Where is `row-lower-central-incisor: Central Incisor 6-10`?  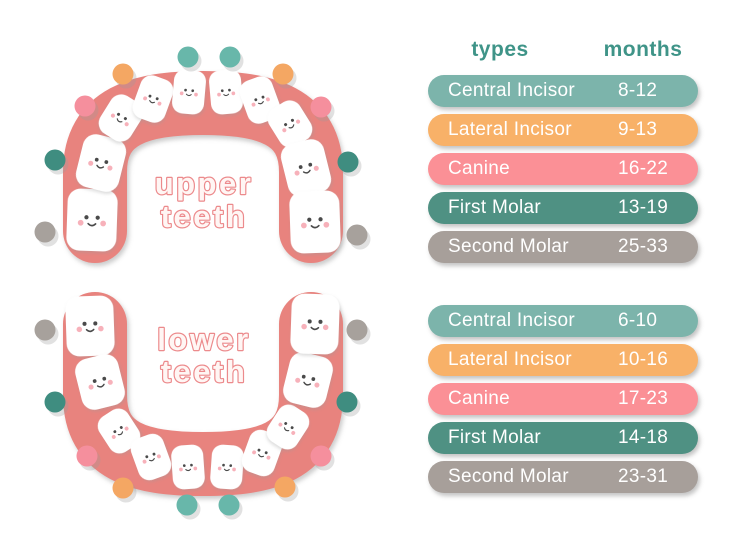 row-lower-central-incisor: Central Incisor 6-10 is located at coordinates (563, 321).